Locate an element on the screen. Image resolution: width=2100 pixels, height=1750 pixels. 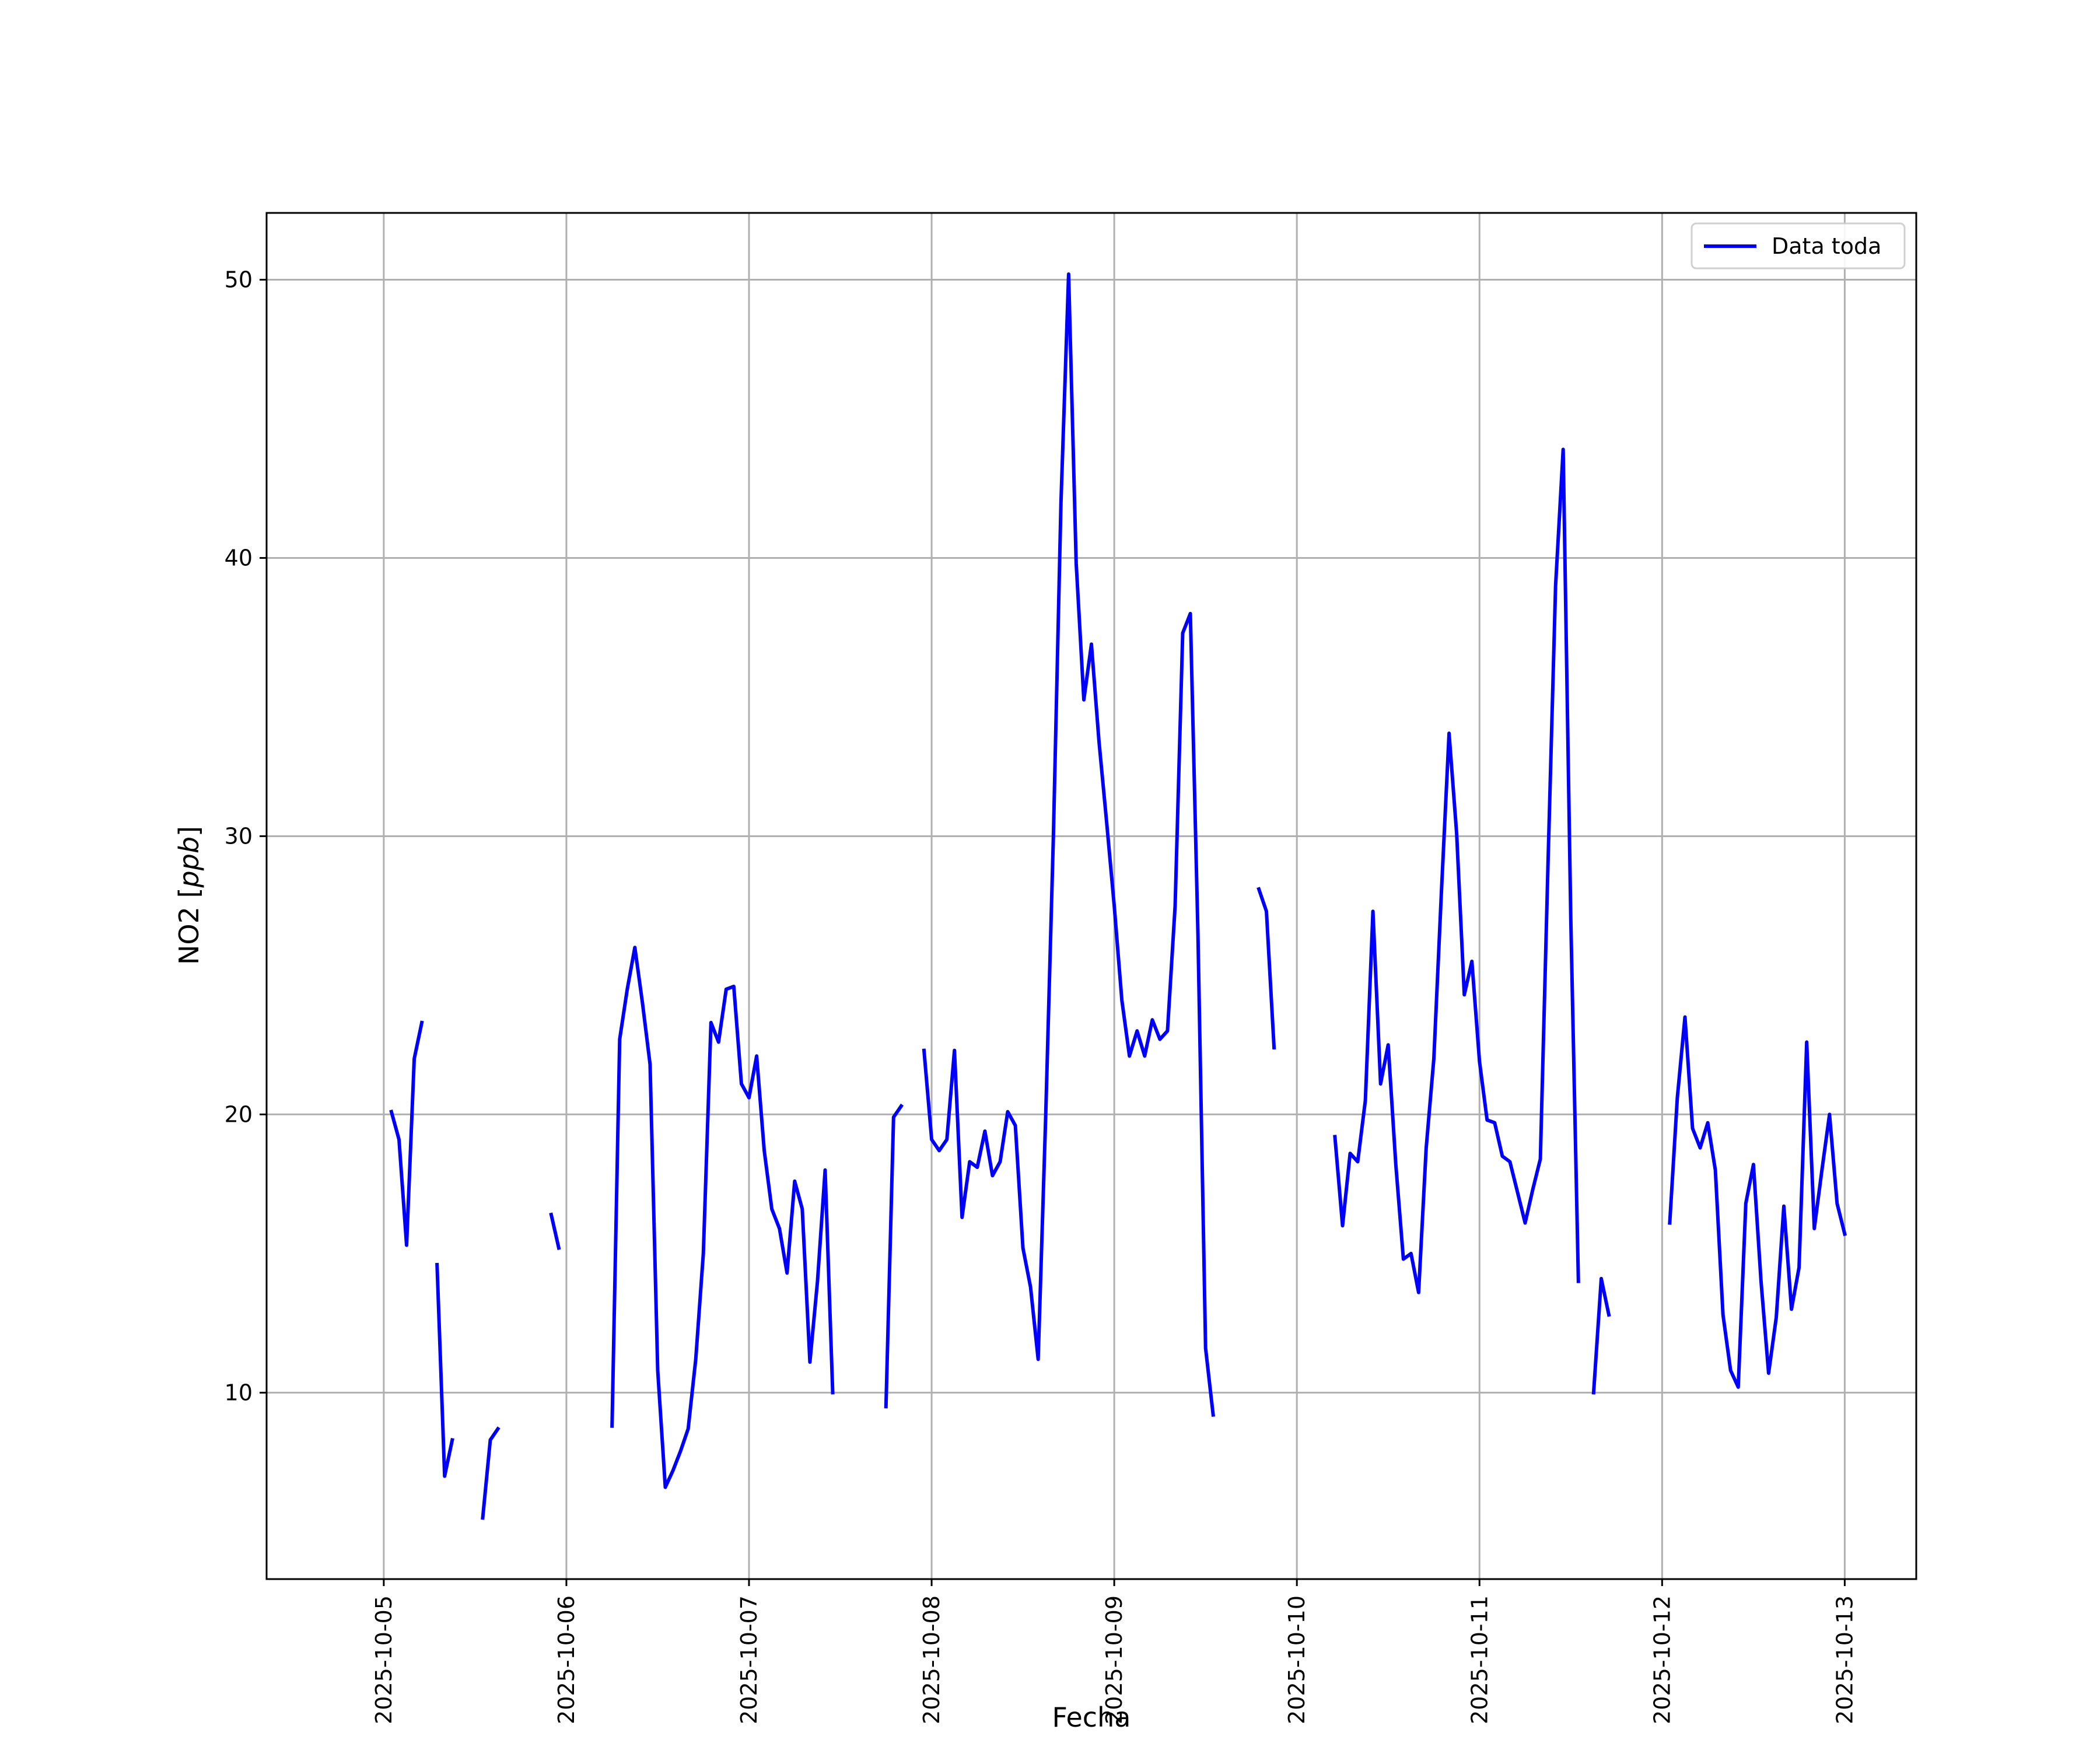
y-axis-title-unit: ppb is located at coordinates (189, 862).